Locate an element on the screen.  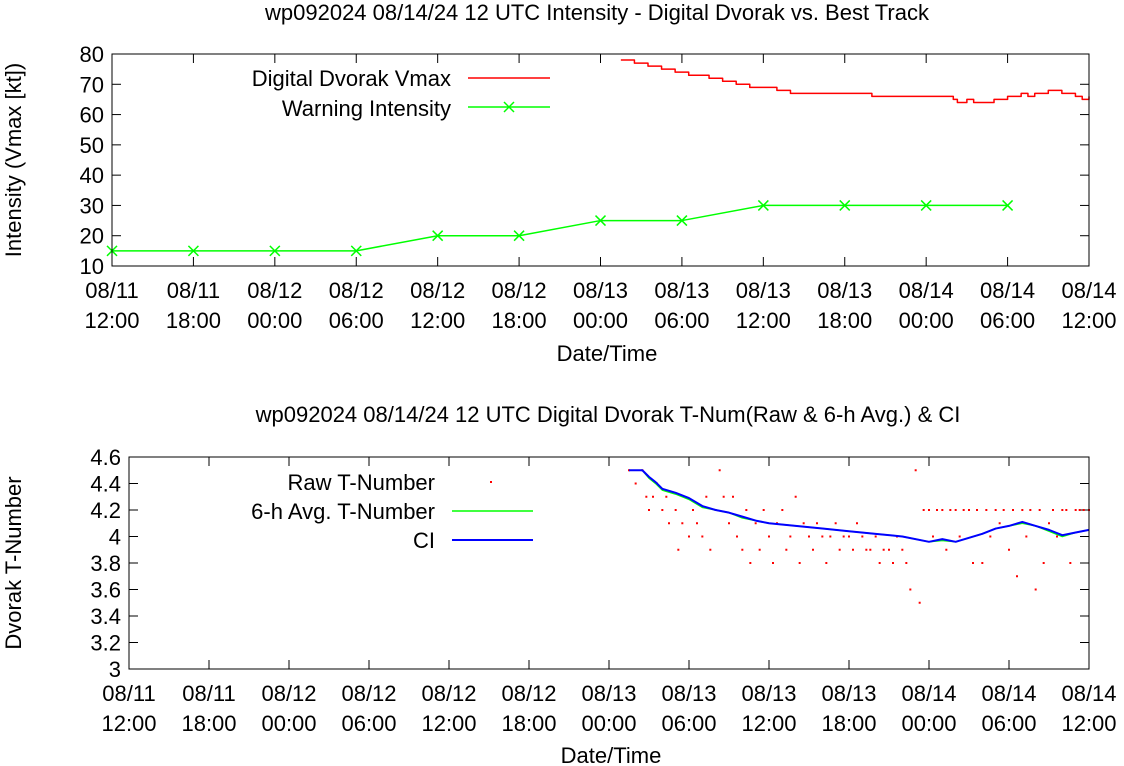
intensity-xtick-date: 08/11 is located at coordinates (111, 290).